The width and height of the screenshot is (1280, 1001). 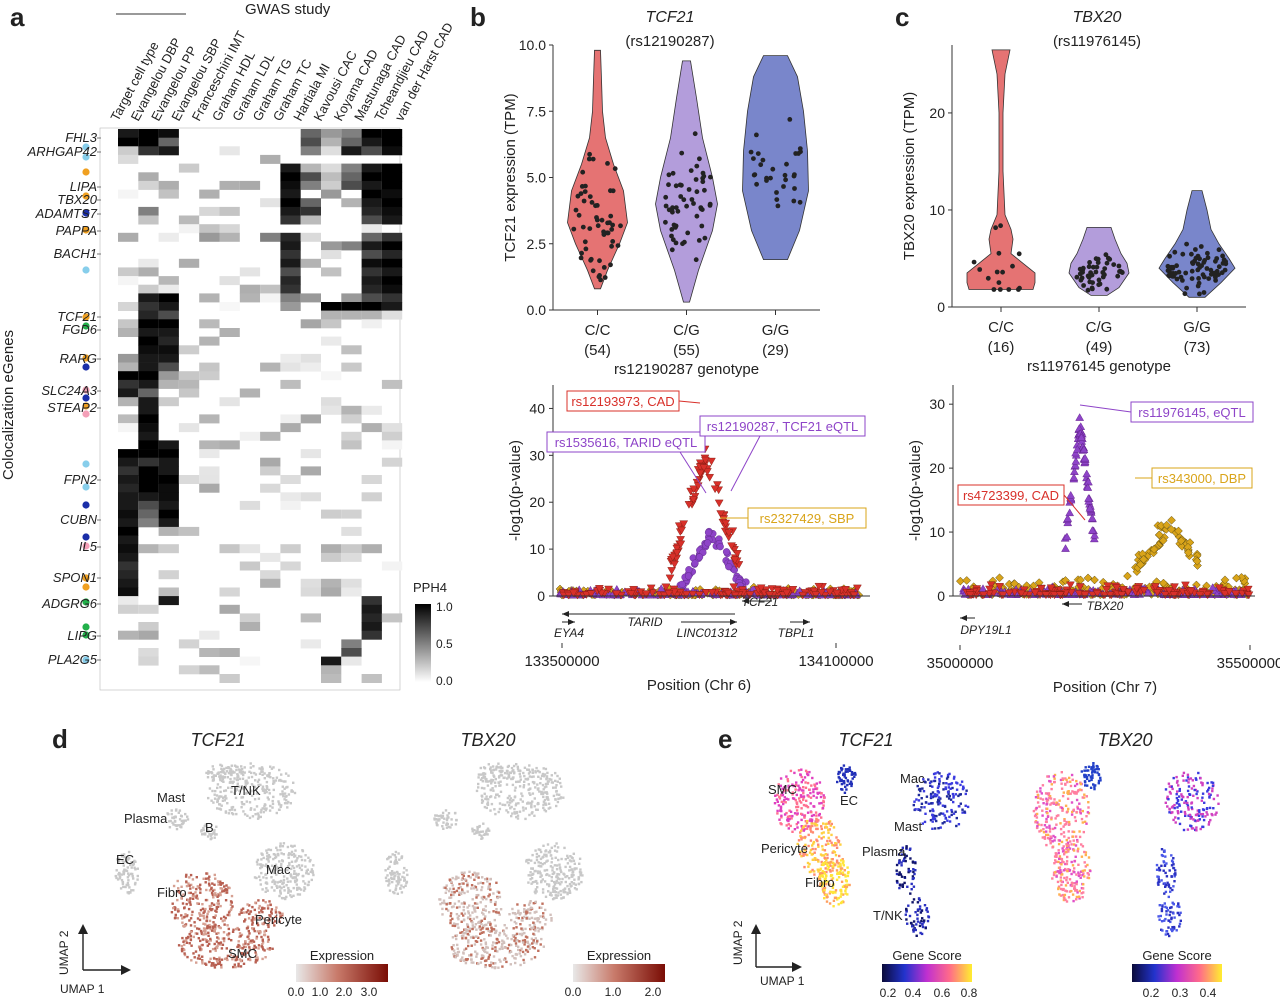 I want to click on annotation-label: rs11976145, eQTL, so click(x=1191, y=412).